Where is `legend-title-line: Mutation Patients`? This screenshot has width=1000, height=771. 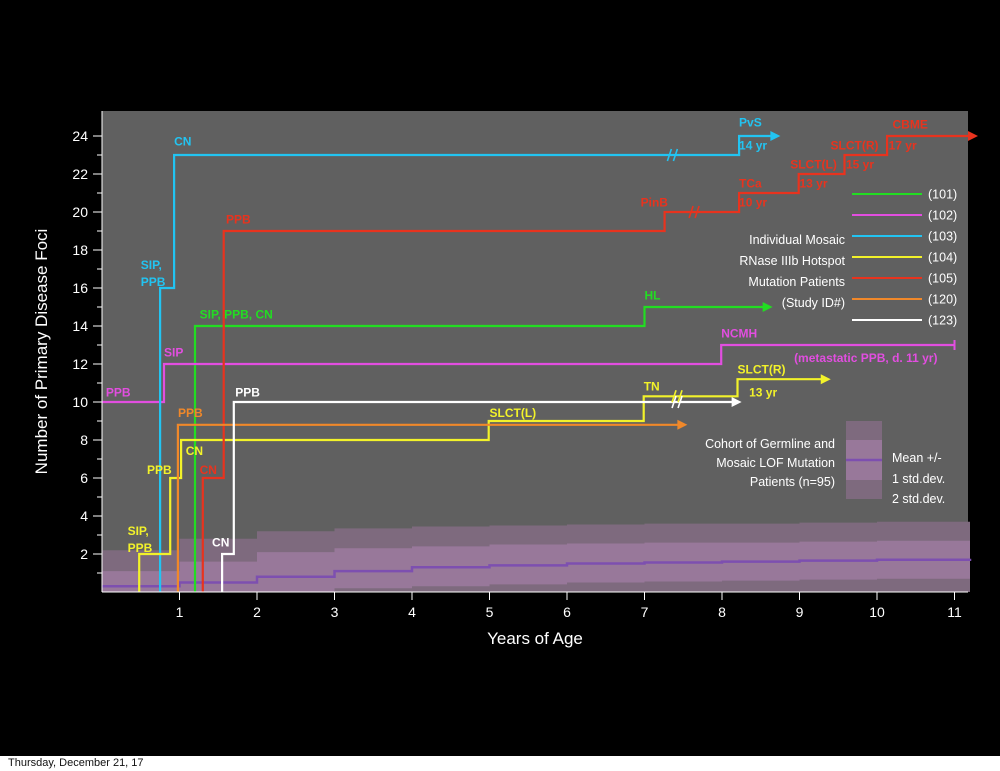 legend-title-line: Mutation Patients is located at coordinates (796, 282).